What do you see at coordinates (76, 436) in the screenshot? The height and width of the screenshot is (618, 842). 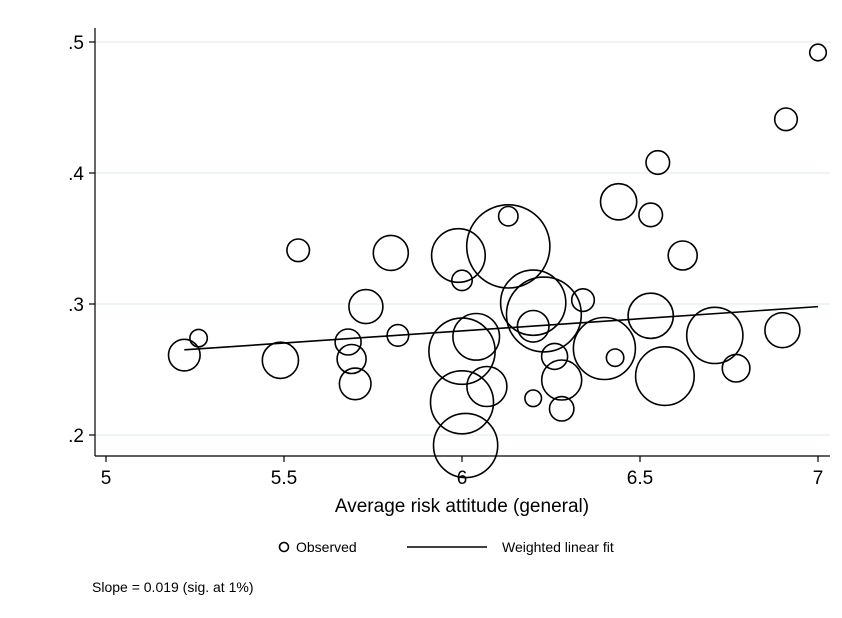 I see `y-tick-label-0: .2` at bounding box center [76, 436].